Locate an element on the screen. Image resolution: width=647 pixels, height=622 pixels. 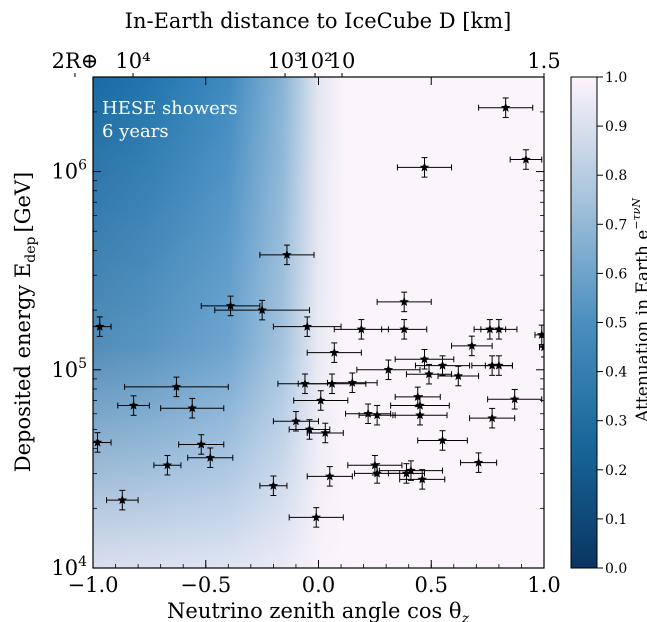
top-tick-label: 2R⊕ is located at coordinates (75, 61).